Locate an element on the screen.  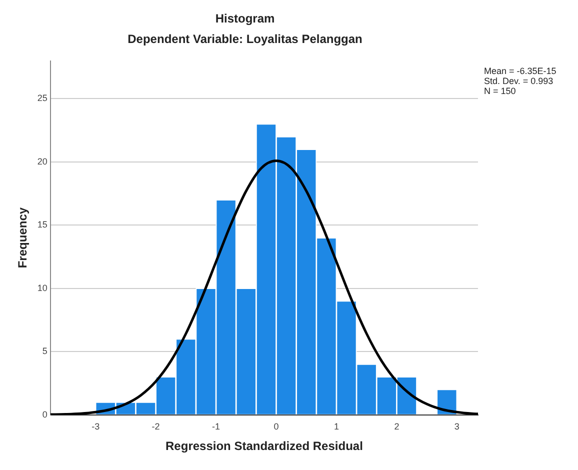
y-tick-label: 10 is located at coordinates (42, 287).